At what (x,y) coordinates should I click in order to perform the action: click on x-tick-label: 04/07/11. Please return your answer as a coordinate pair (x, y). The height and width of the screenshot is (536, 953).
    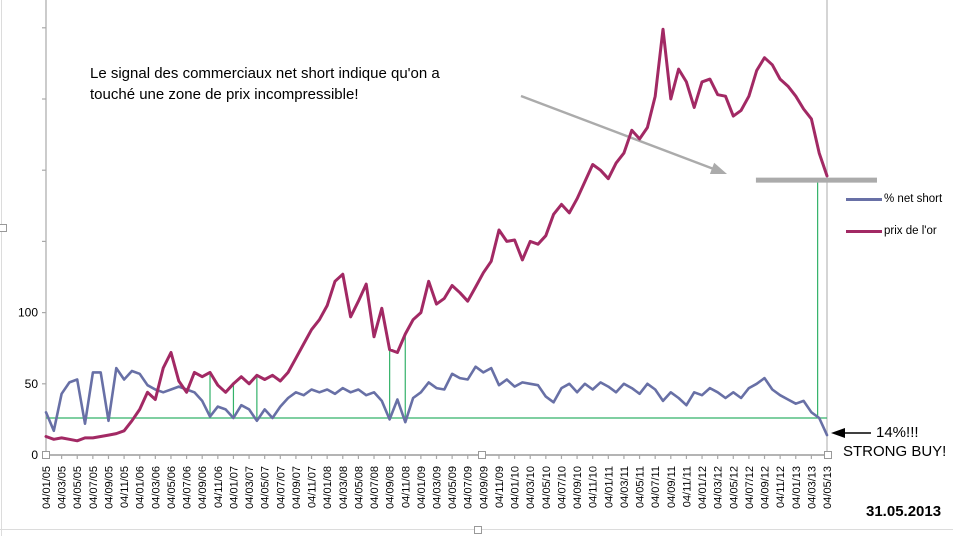
    Looking at the image, I should click on (656, 487).